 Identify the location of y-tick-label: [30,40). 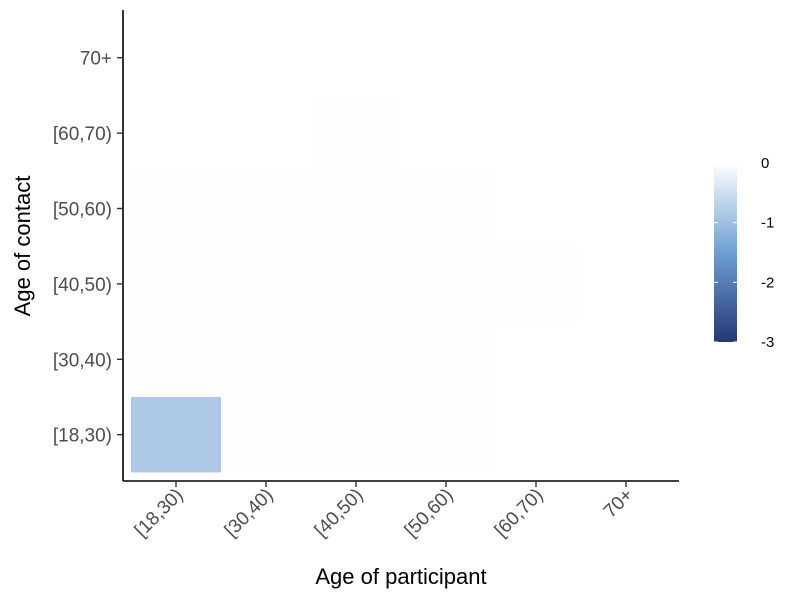
(82, 360).